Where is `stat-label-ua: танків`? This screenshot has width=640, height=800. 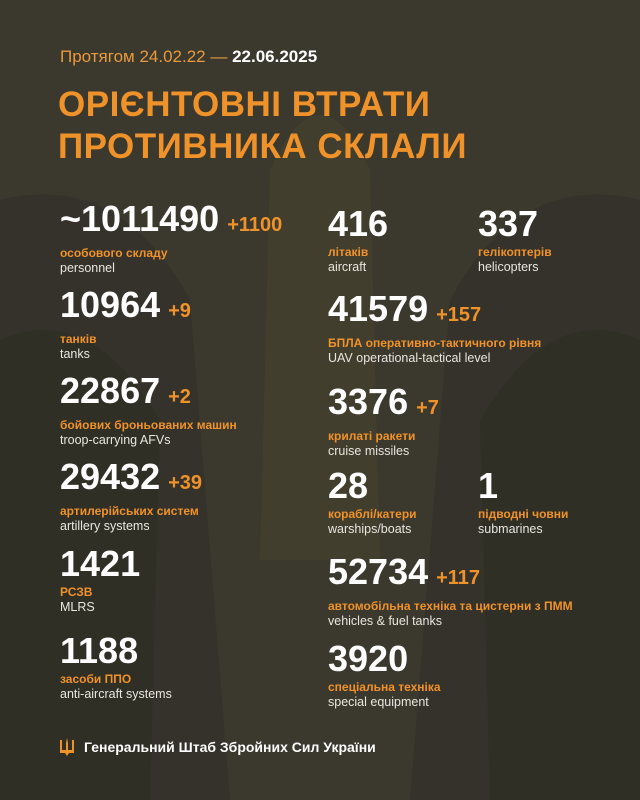
stat-label-ua: танків is located at coordinates (78, 339).